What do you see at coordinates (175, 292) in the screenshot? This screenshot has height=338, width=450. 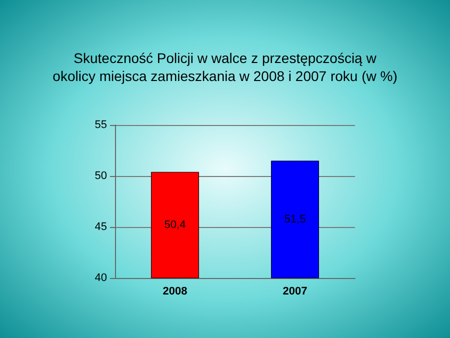 I see `x-tick-label: 2008` at bounding box center [175, 292].